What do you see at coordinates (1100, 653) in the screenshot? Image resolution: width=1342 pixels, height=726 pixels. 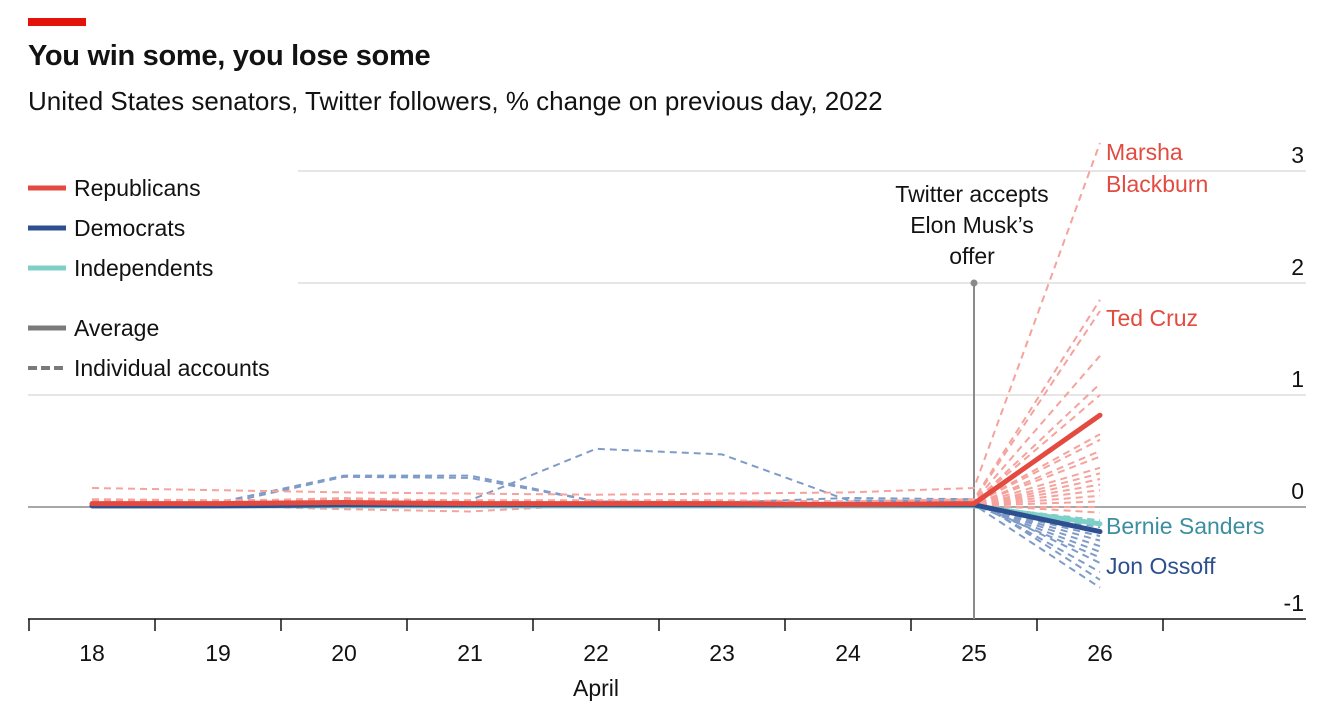 I see `x-tick-label: 26` at bounding box center [1100, 653].